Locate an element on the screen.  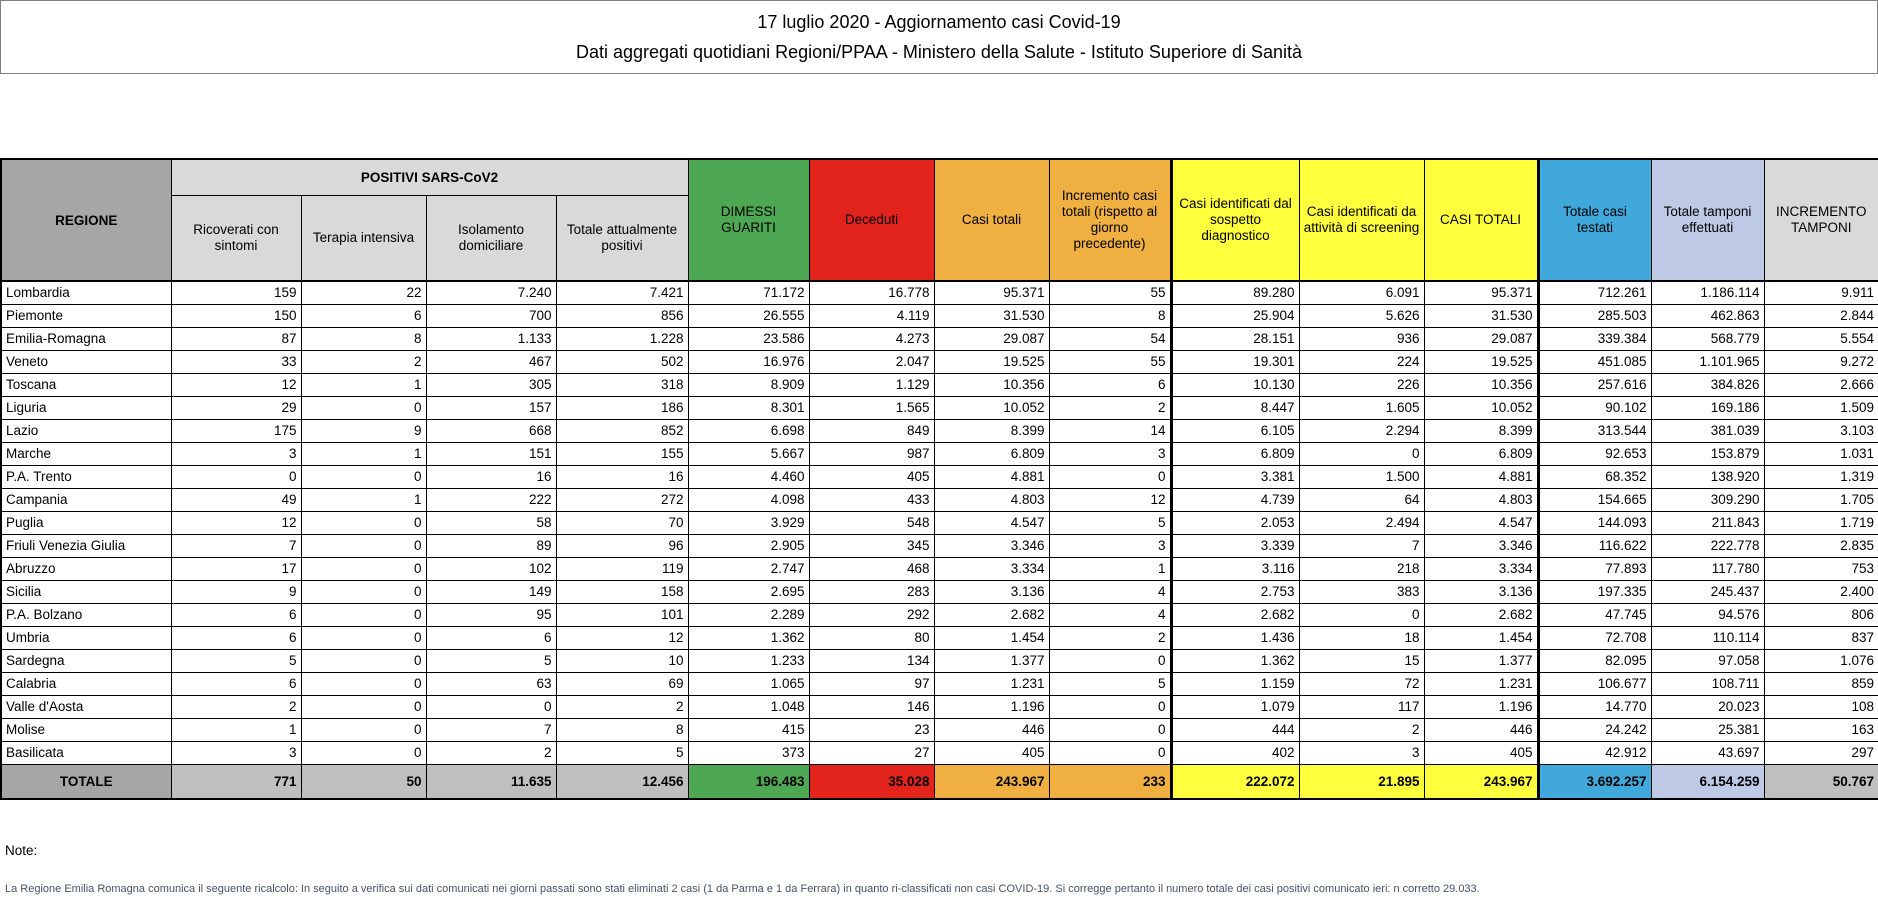
cell-value: 1.233 is located at coordinates (748, 660).